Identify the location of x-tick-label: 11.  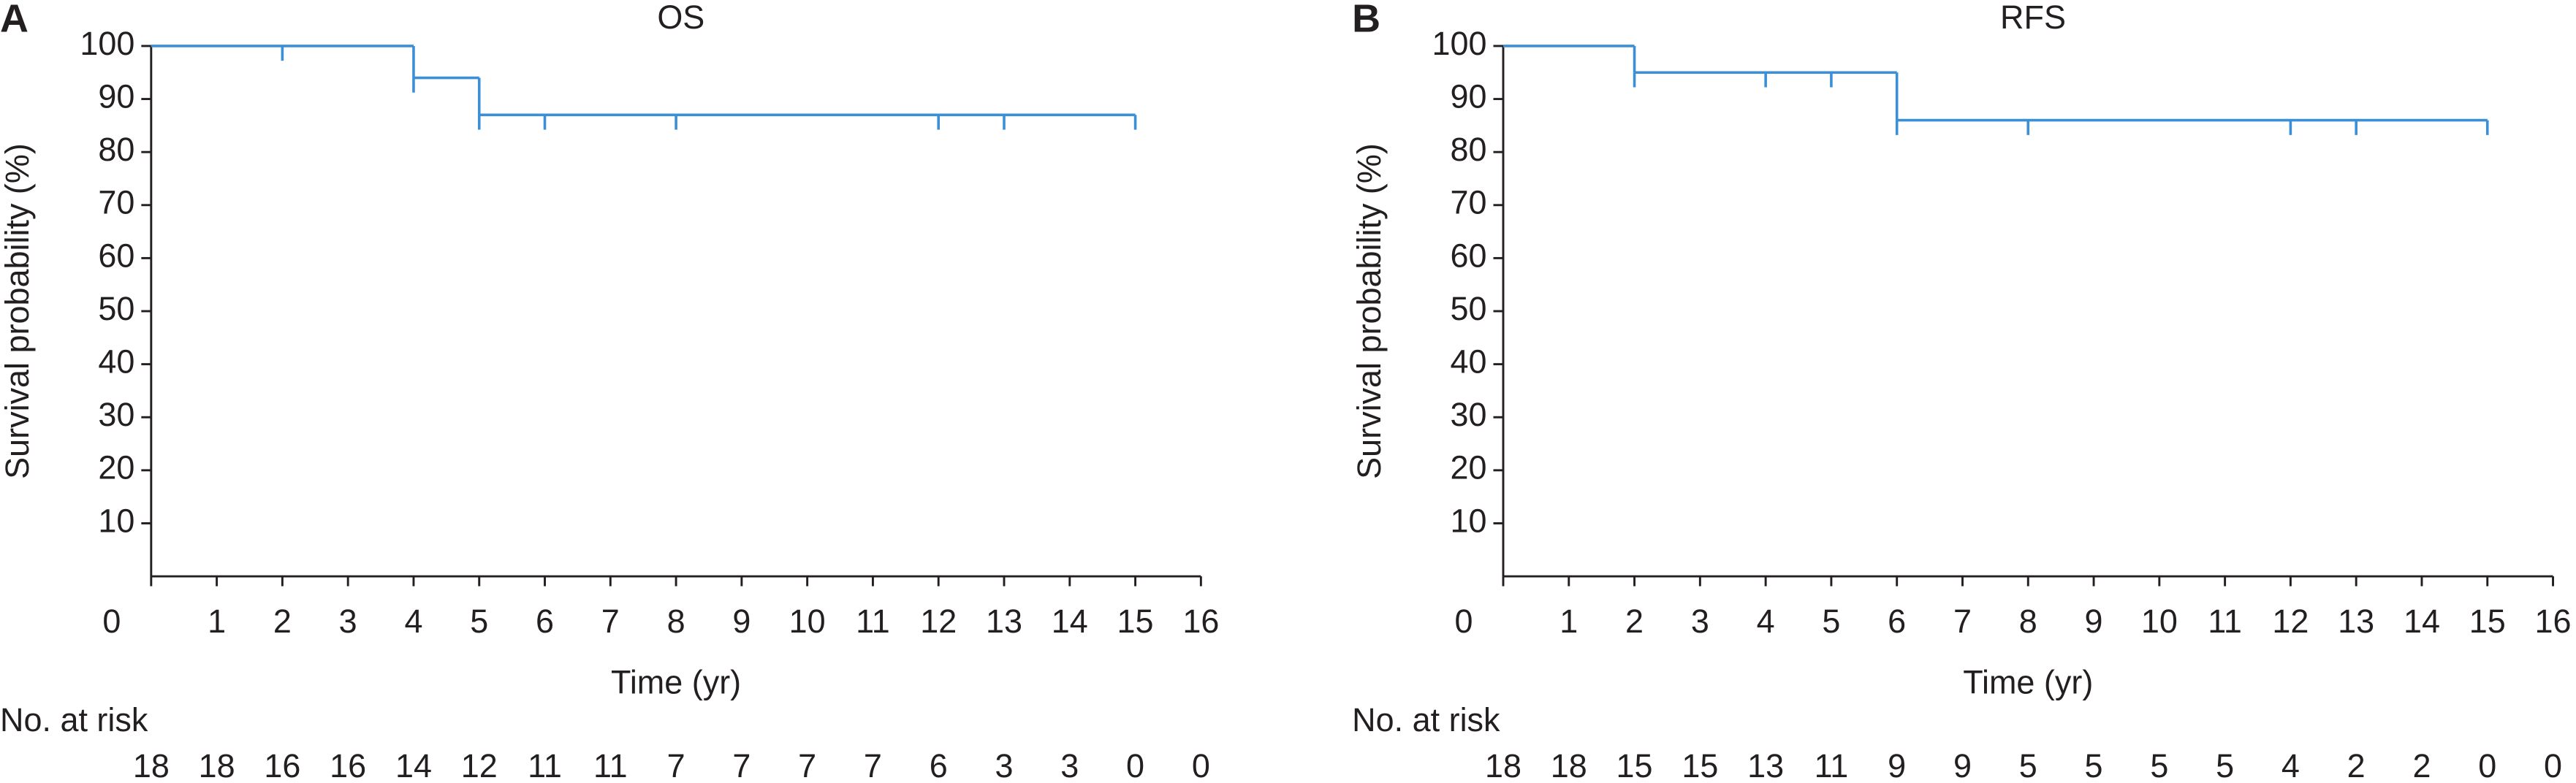
(873, 621).